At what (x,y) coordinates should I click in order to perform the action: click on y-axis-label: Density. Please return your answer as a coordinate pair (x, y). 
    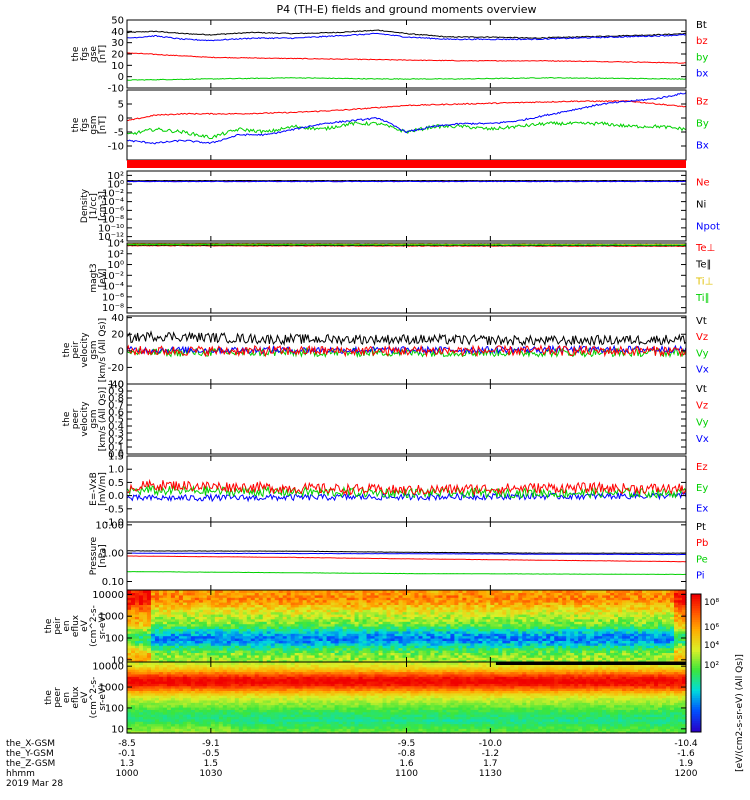
    Looking at the image, I should click on (85, 205).